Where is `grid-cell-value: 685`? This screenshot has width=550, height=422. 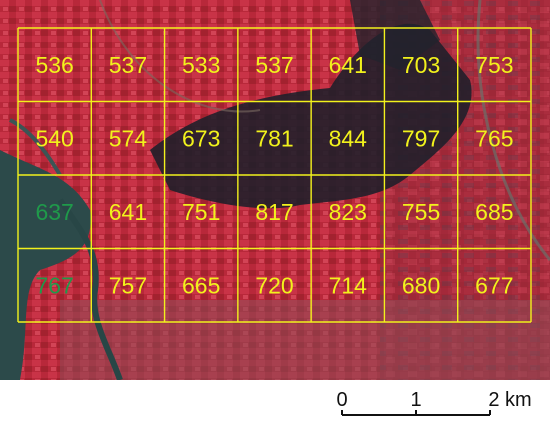 grid-cell-value: 685 is located at coordinates (494, 212).